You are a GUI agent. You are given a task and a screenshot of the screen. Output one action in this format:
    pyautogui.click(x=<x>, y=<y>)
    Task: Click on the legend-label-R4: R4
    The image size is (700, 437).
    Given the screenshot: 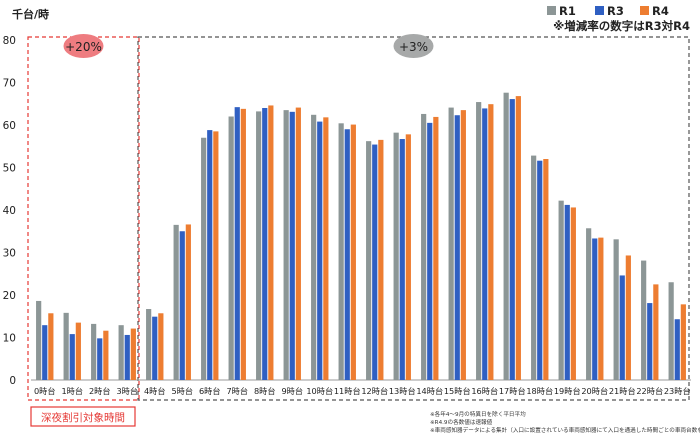 What is the action you would take?
    pyautogui.click(x=660, y=11)
    